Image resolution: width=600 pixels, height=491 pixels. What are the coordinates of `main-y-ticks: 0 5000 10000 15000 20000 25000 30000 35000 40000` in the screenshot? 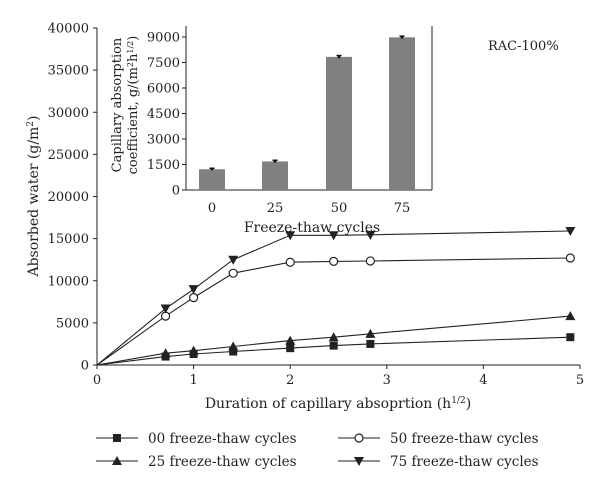 It's located at (72, 198).